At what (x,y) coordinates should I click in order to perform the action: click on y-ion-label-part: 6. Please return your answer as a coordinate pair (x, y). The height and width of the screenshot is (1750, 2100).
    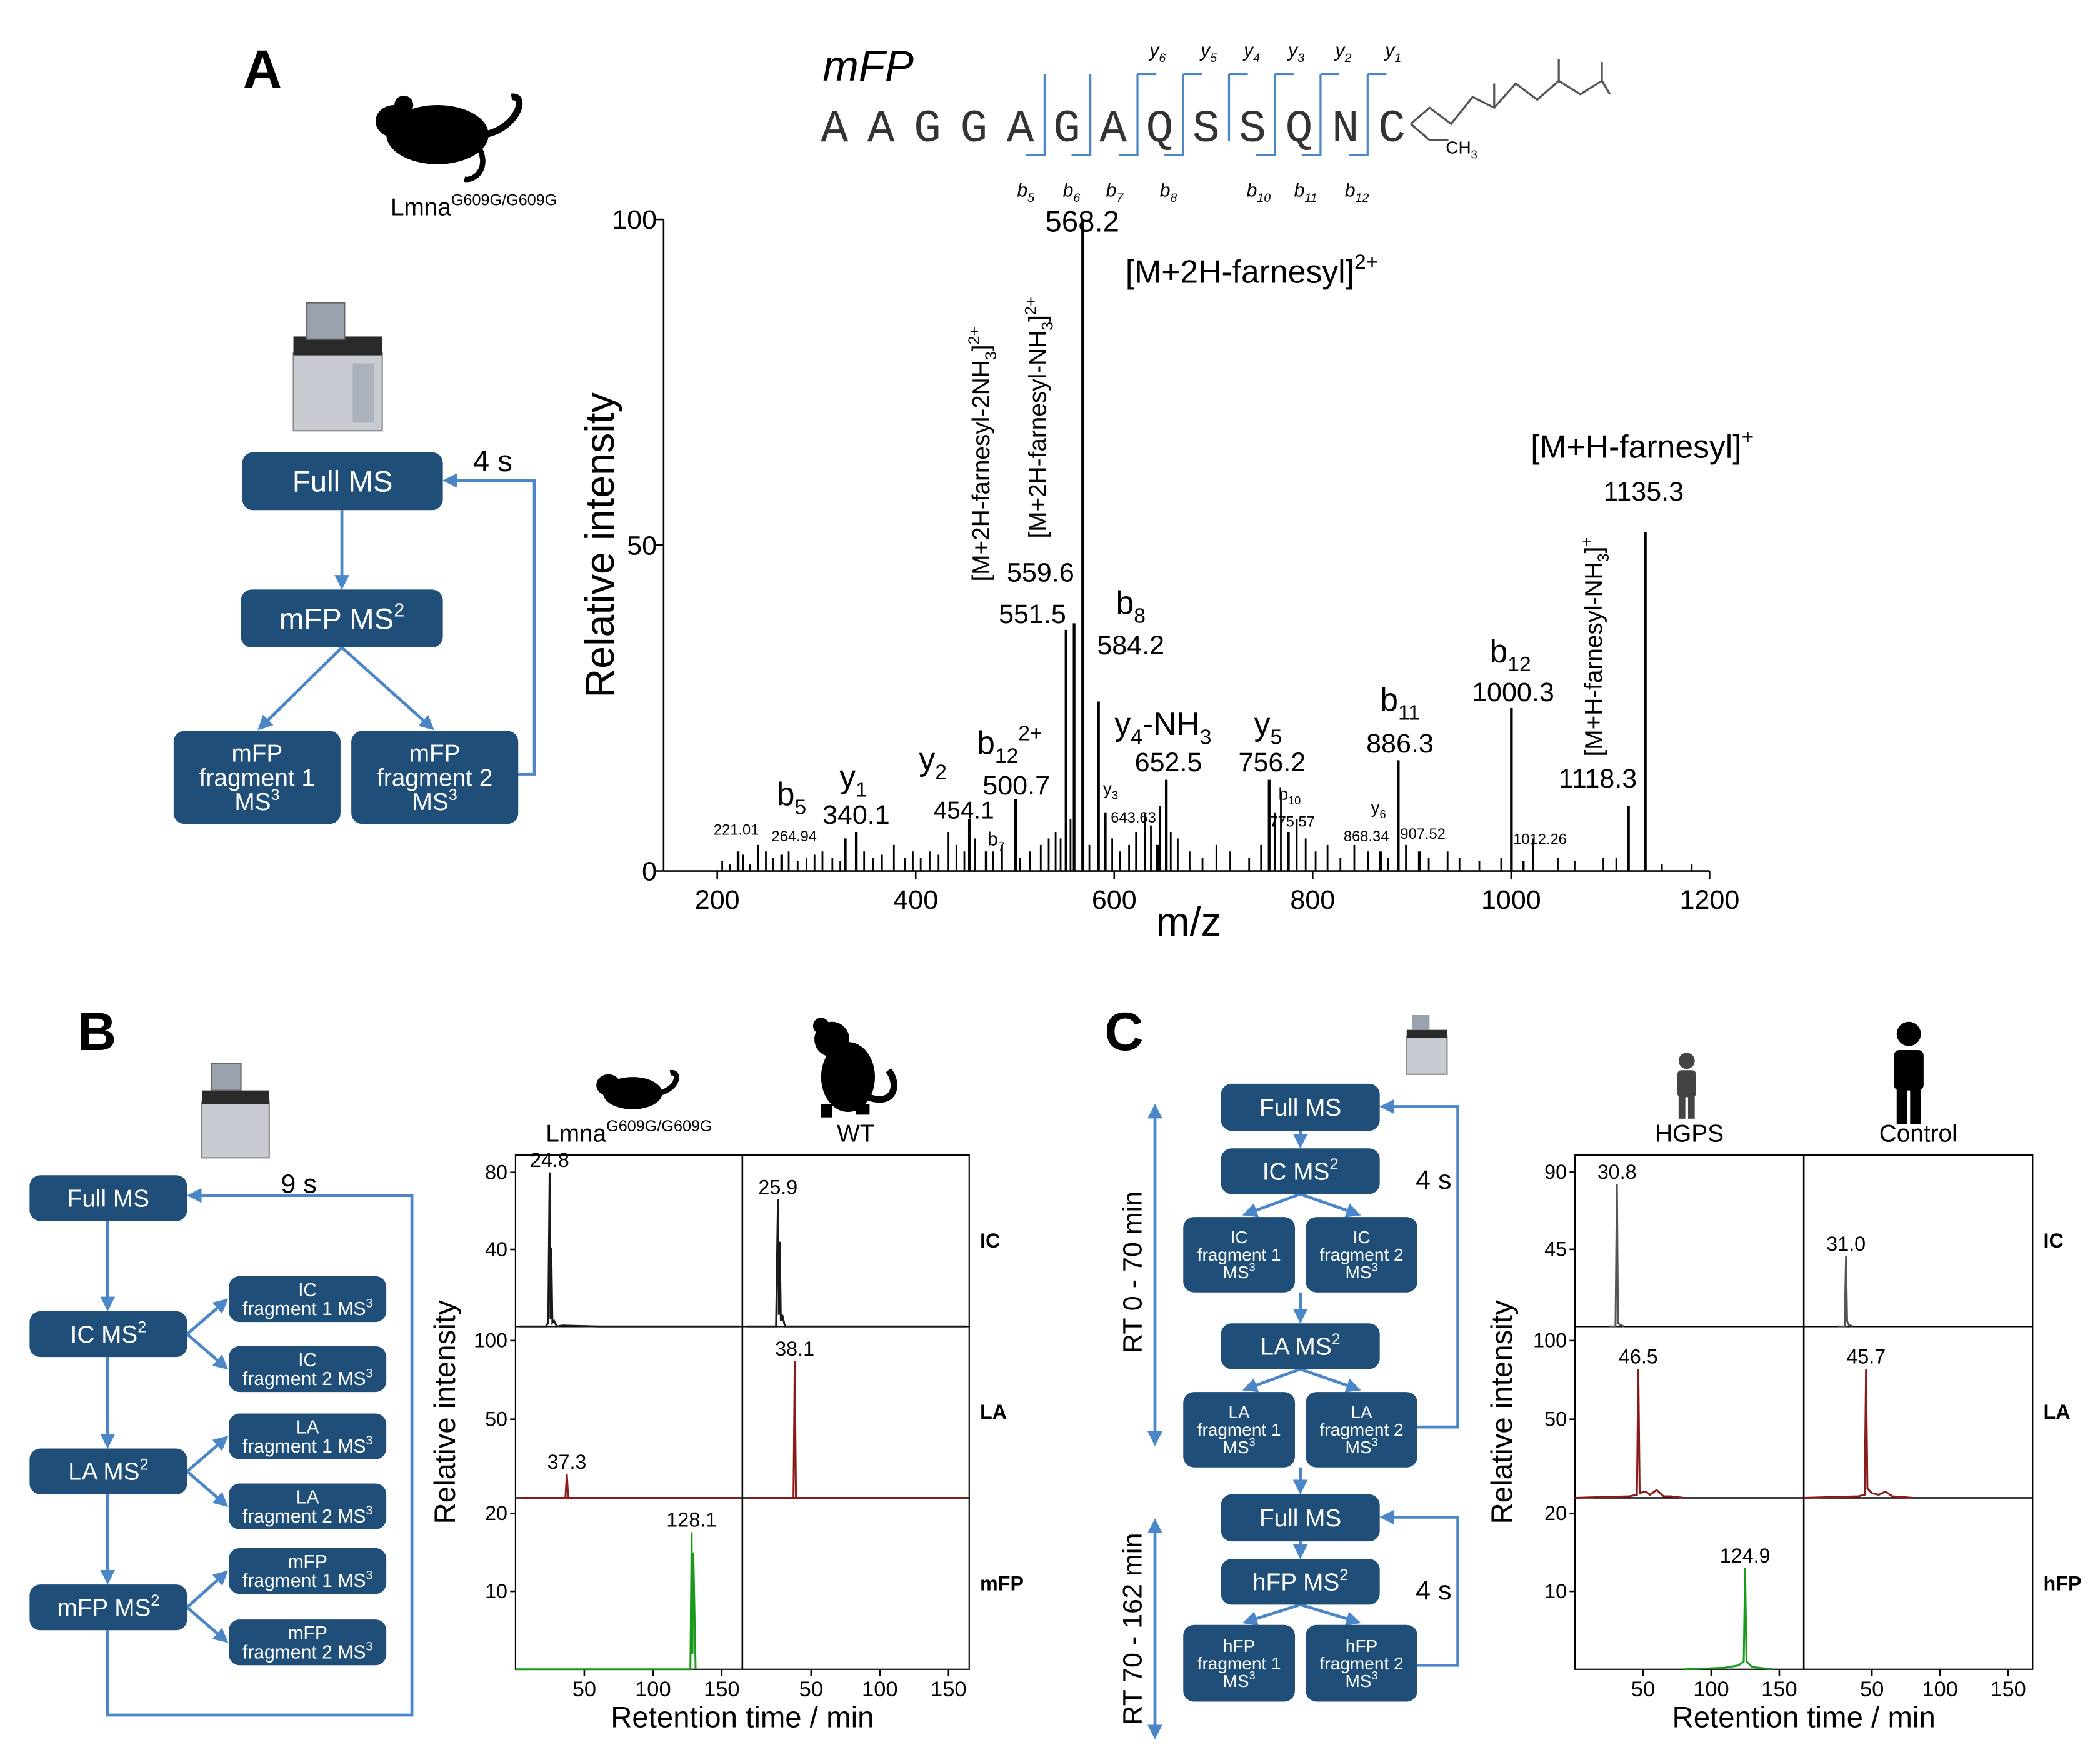
    Looking at the image, I should click on (1162, 58).